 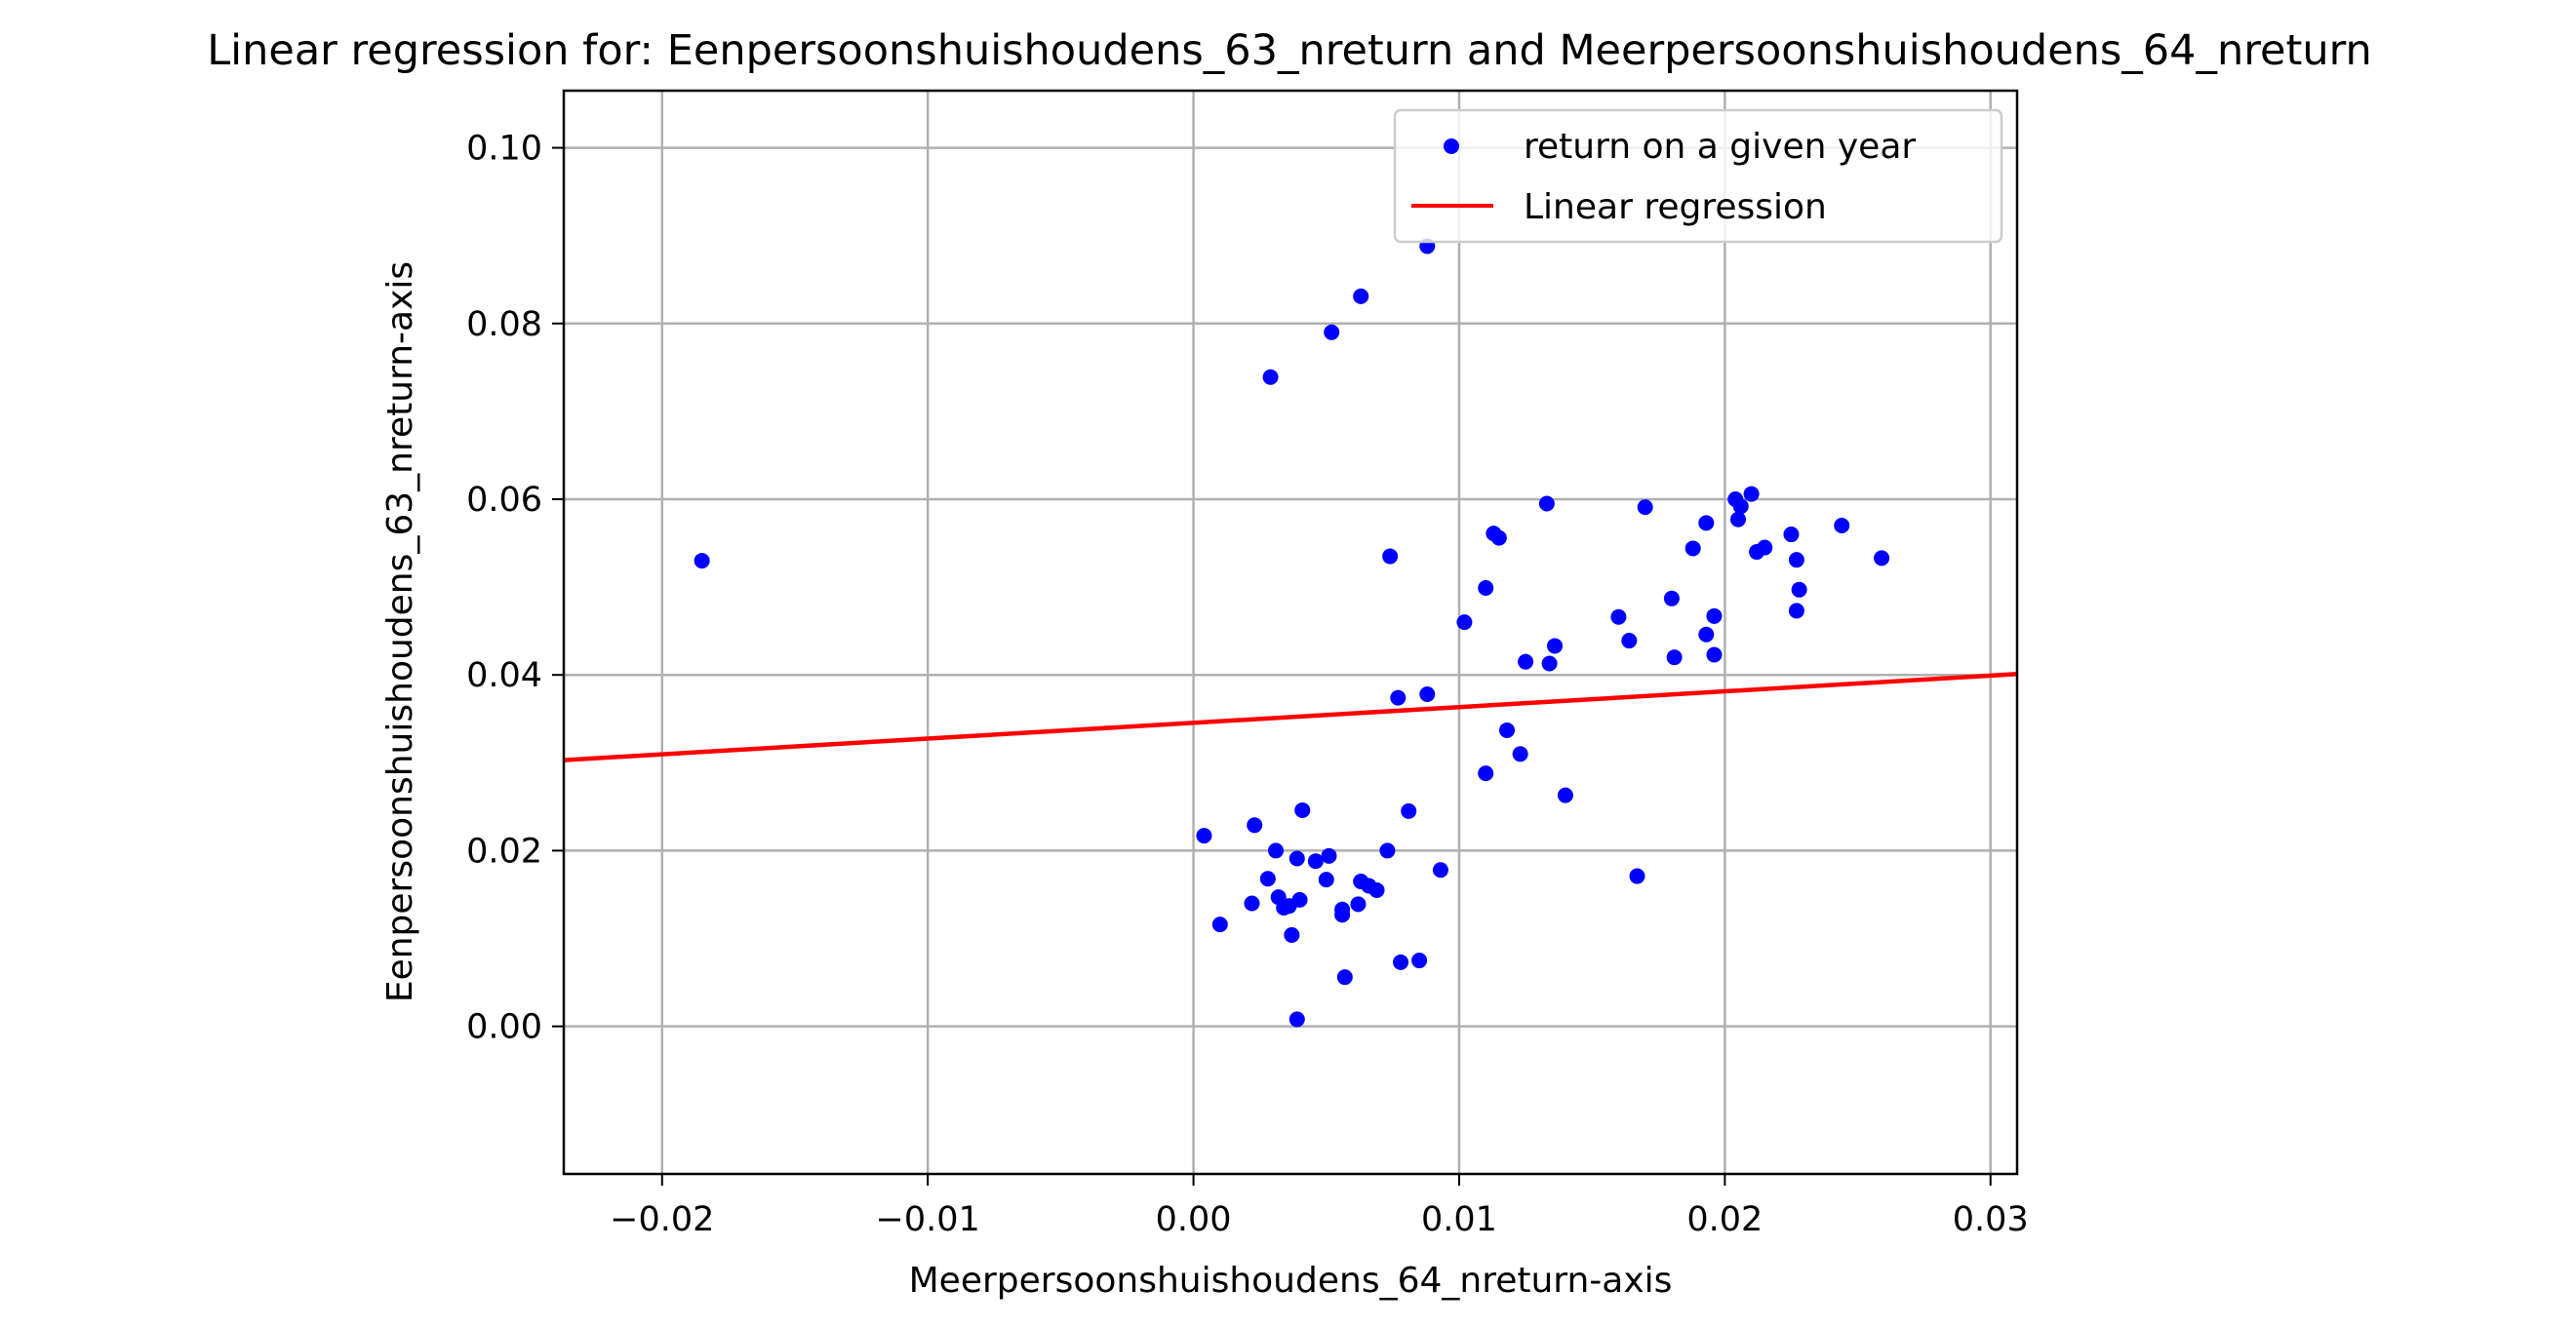 I want to click on x-tick-label: −0.01, so click(x=928, y=1220).